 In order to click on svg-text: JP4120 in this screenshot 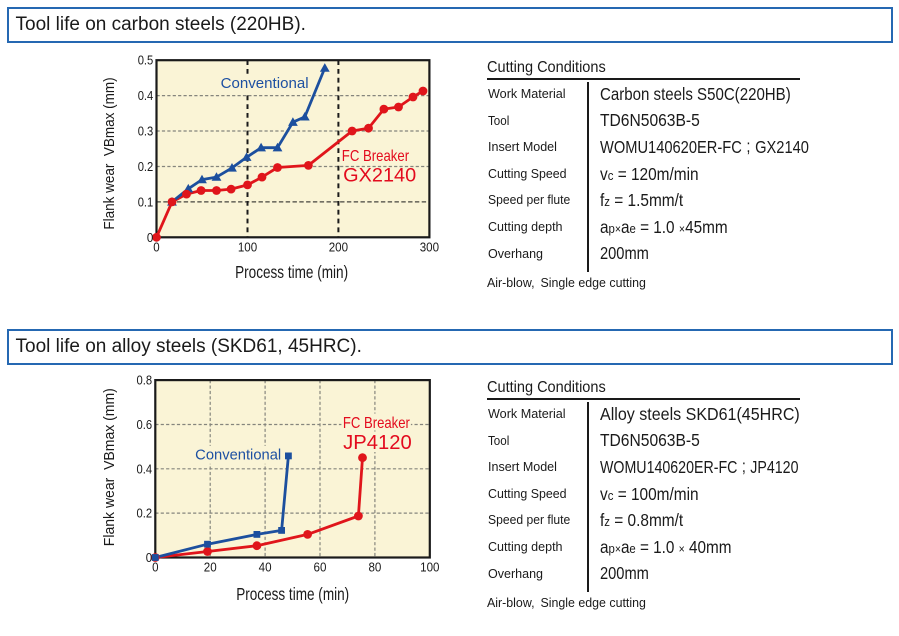, I will do `click(377, 443)`.